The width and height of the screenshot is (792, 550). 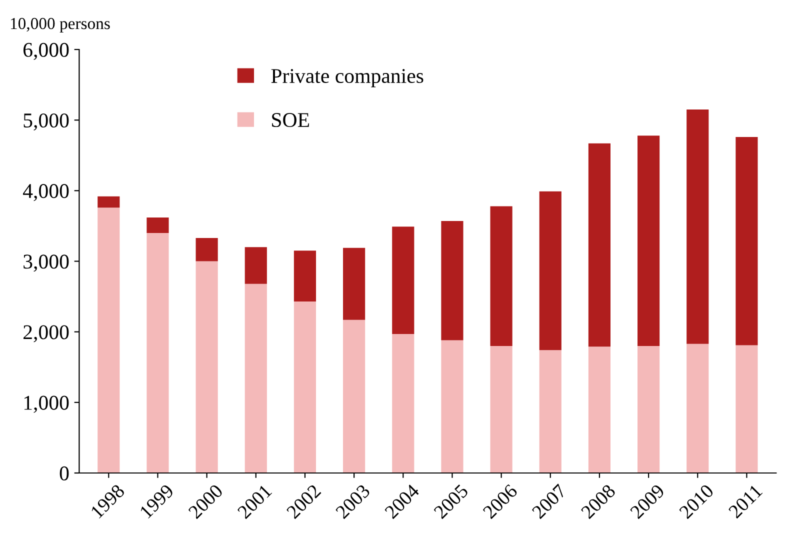 What do you see at coordinates (46, 193) in the screenshot?
I see `y-tick-label: 4,000` at bounding box center [46, 193].